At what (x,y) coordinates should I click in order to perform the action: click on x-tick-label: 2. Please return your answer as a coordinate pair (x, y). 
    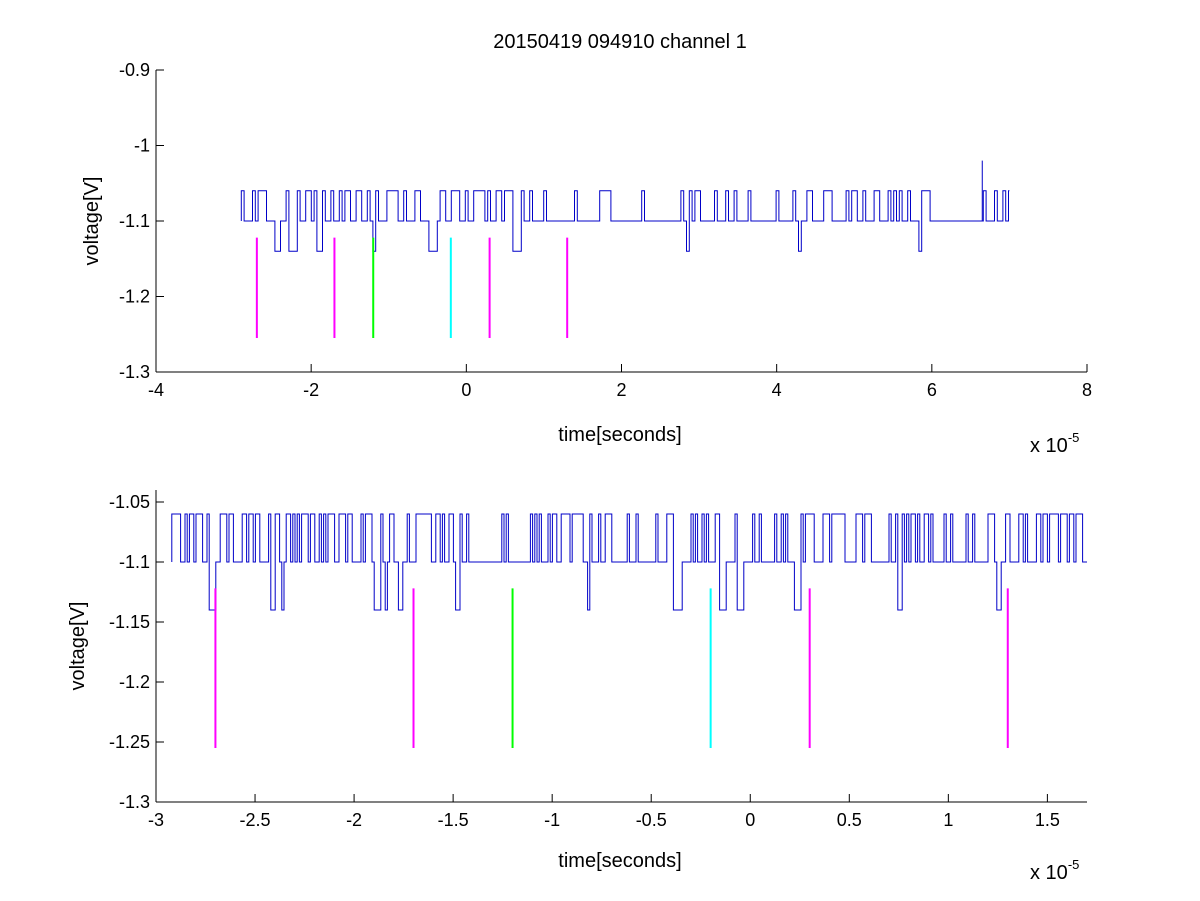
    Looking at the image, I should click on (621, 390).